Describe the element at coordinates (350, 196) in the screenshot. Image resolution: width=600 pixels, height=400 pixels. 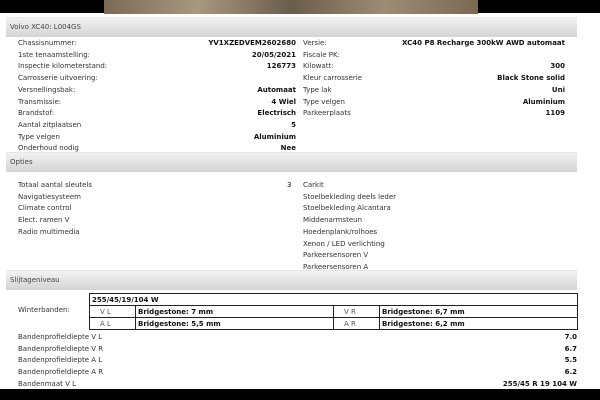
I see `field-label: Stoelbekleding deels leder` at that location.